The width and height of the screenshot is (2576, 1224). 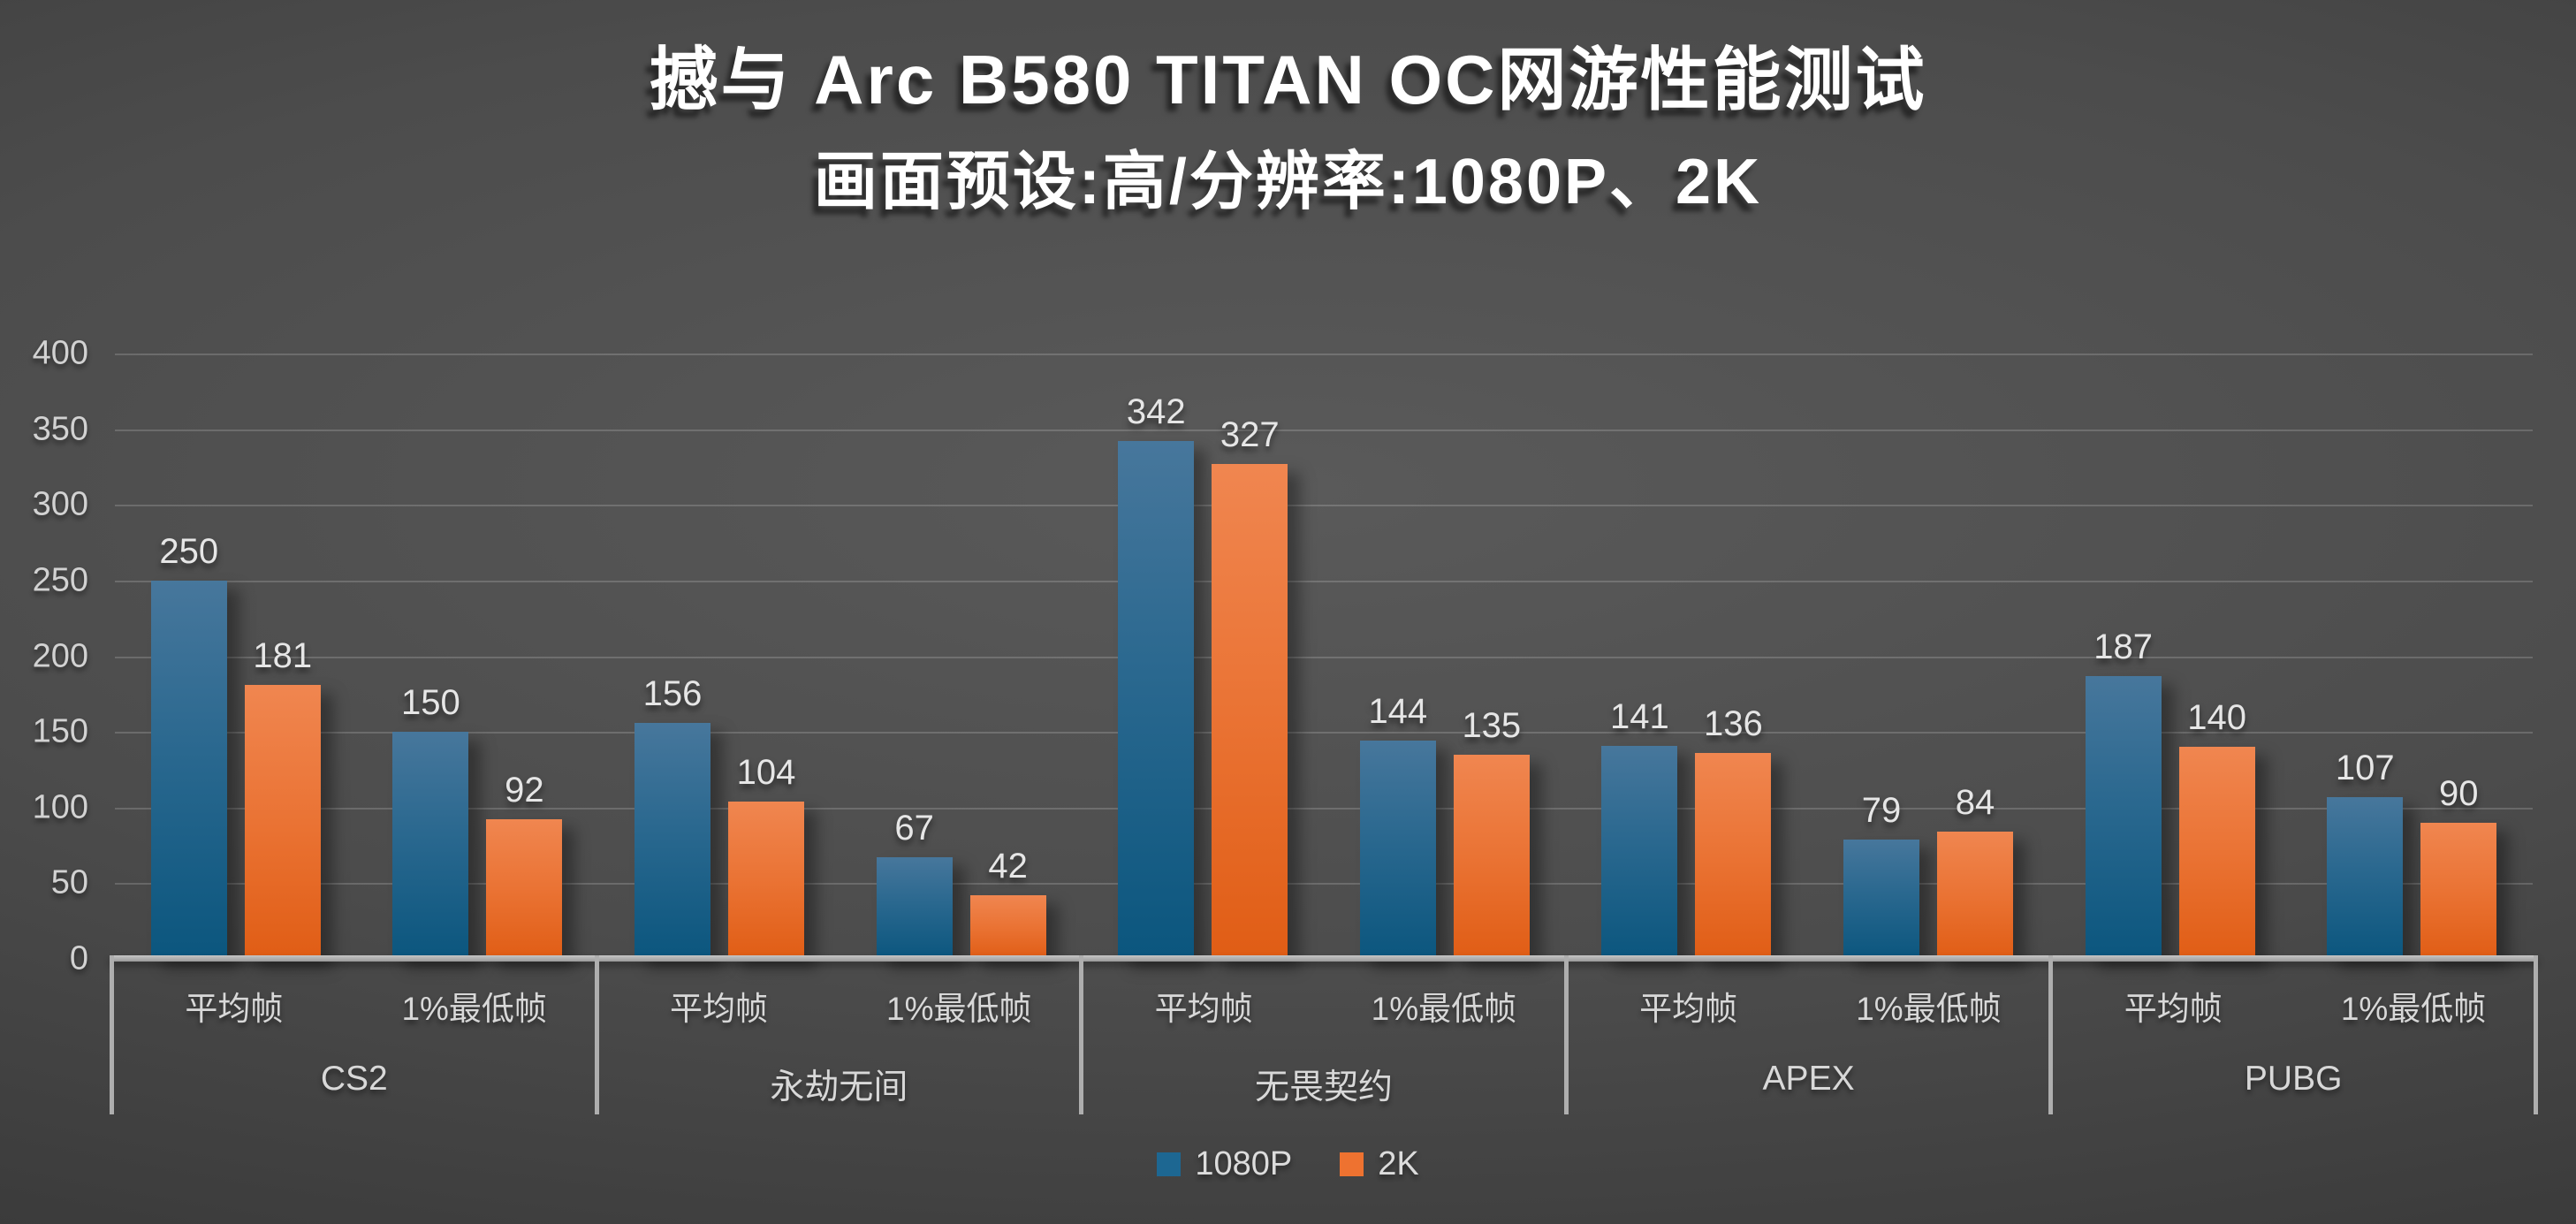 I want to click on bar-value-label: 187, so click(x=2123, y=646).